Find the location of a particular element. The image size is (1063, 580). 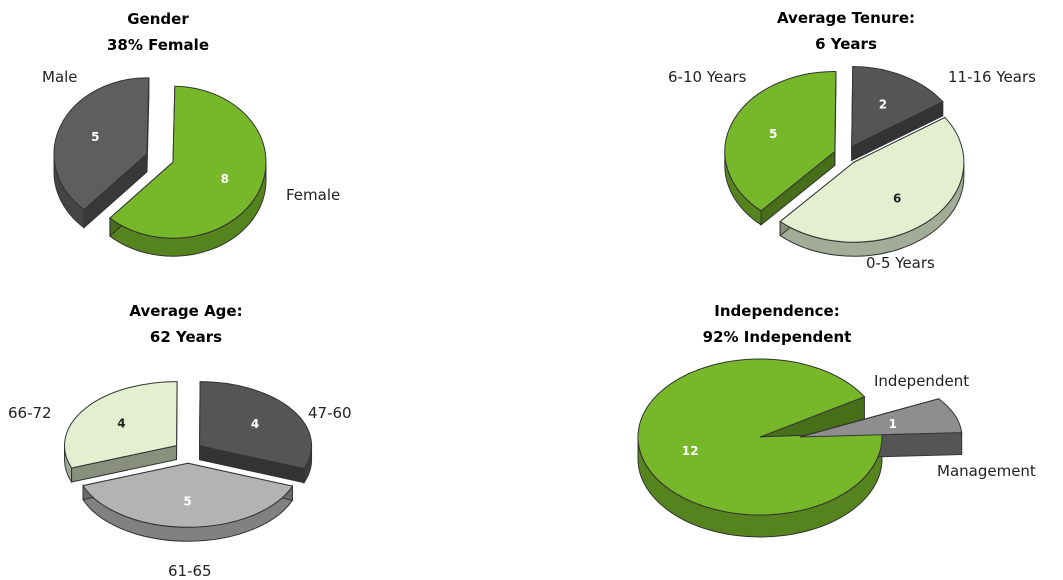

slice-label-3-0: Independent is located at coordinates (921, 381).